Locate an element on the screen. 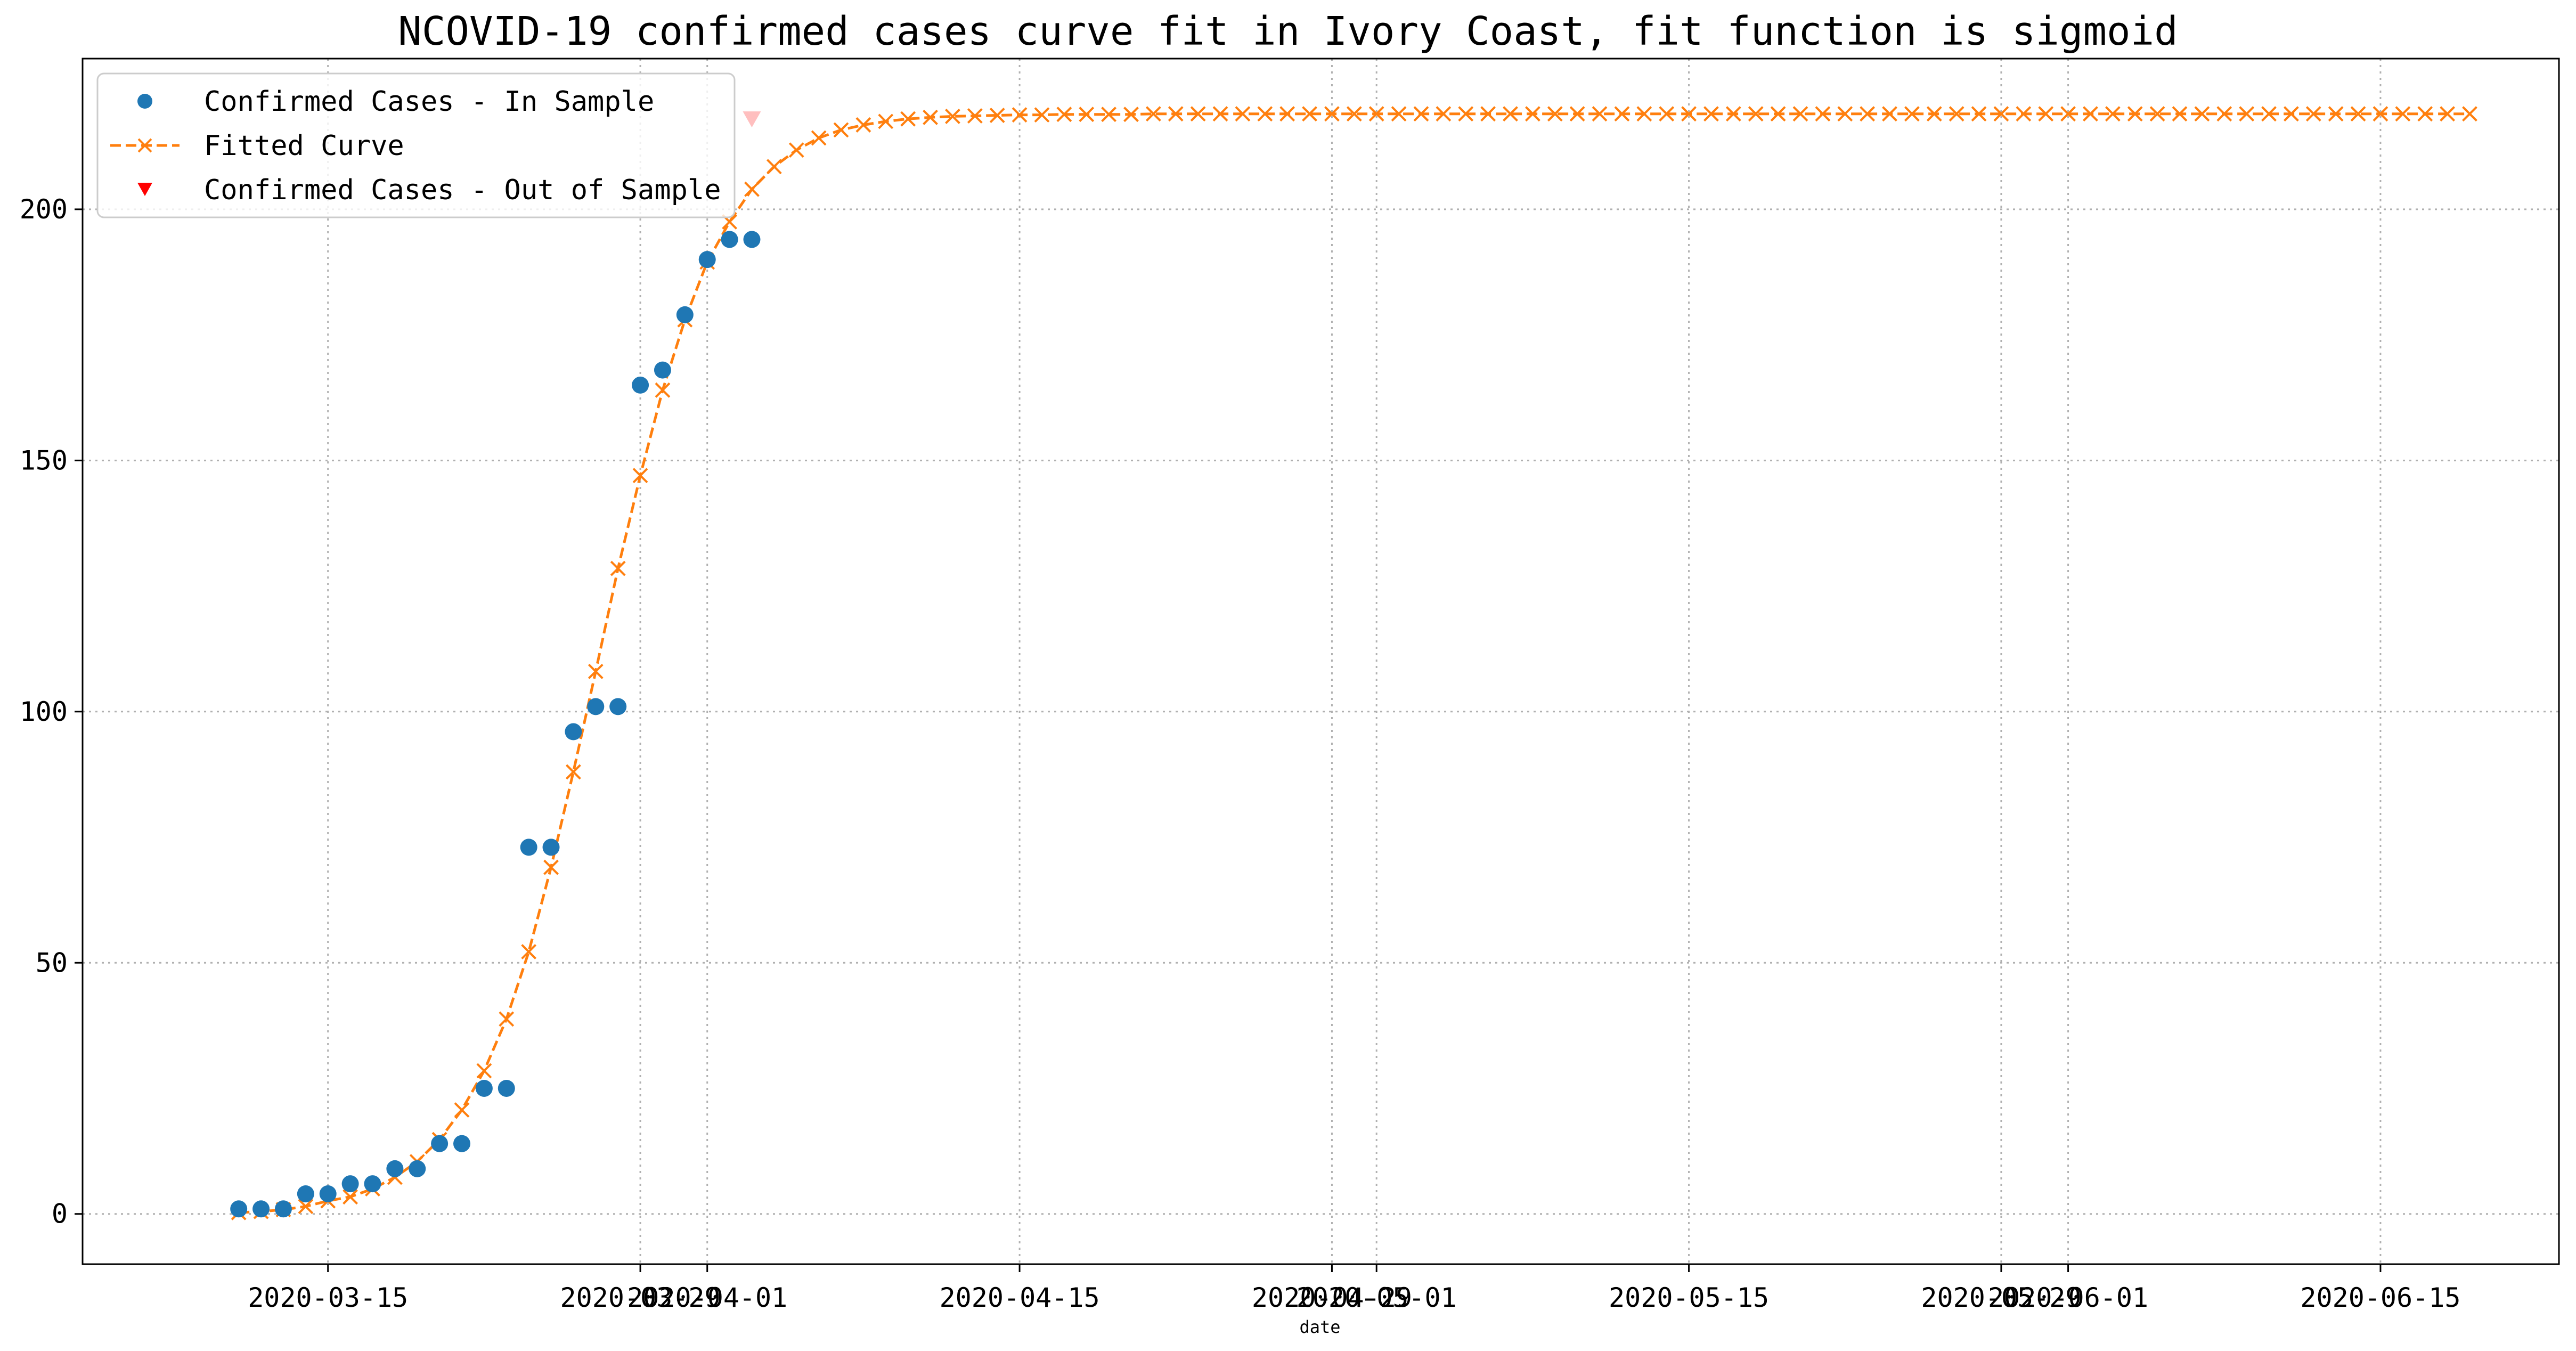 The width and height of the screenshot is (2576, 1351). x-tick-label: 2020-03-15 is located at coordinates (328, 1297).